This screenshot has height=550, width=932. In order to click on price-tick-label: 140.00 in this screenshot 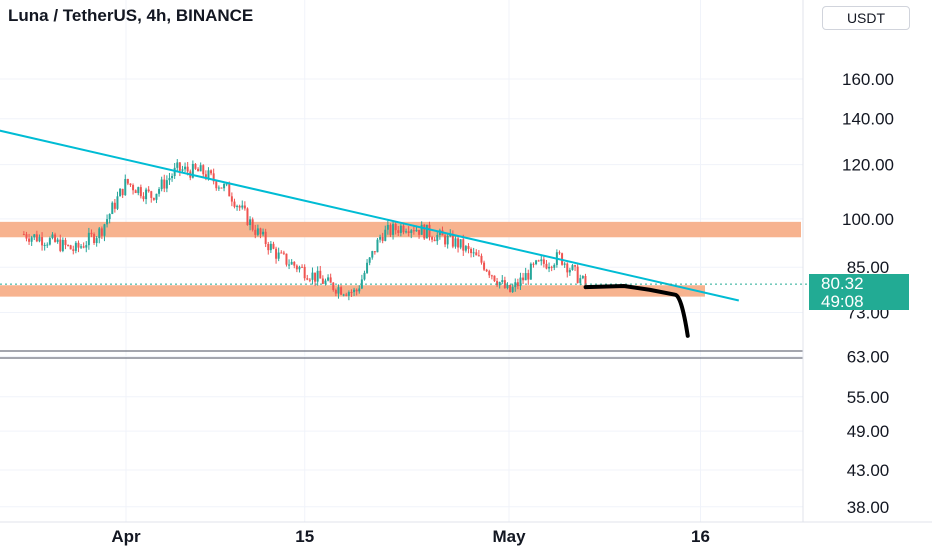, I will do `click(868, 119)`.